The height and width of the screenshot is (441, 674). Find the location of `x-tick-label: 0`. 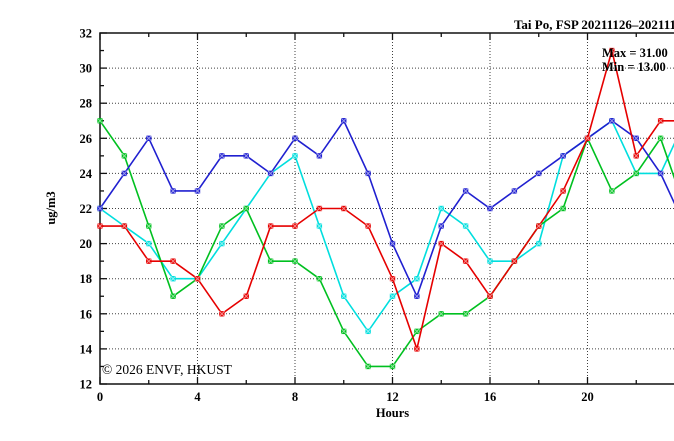

x-tick-label: 0 is located at coordinates (100, 397).